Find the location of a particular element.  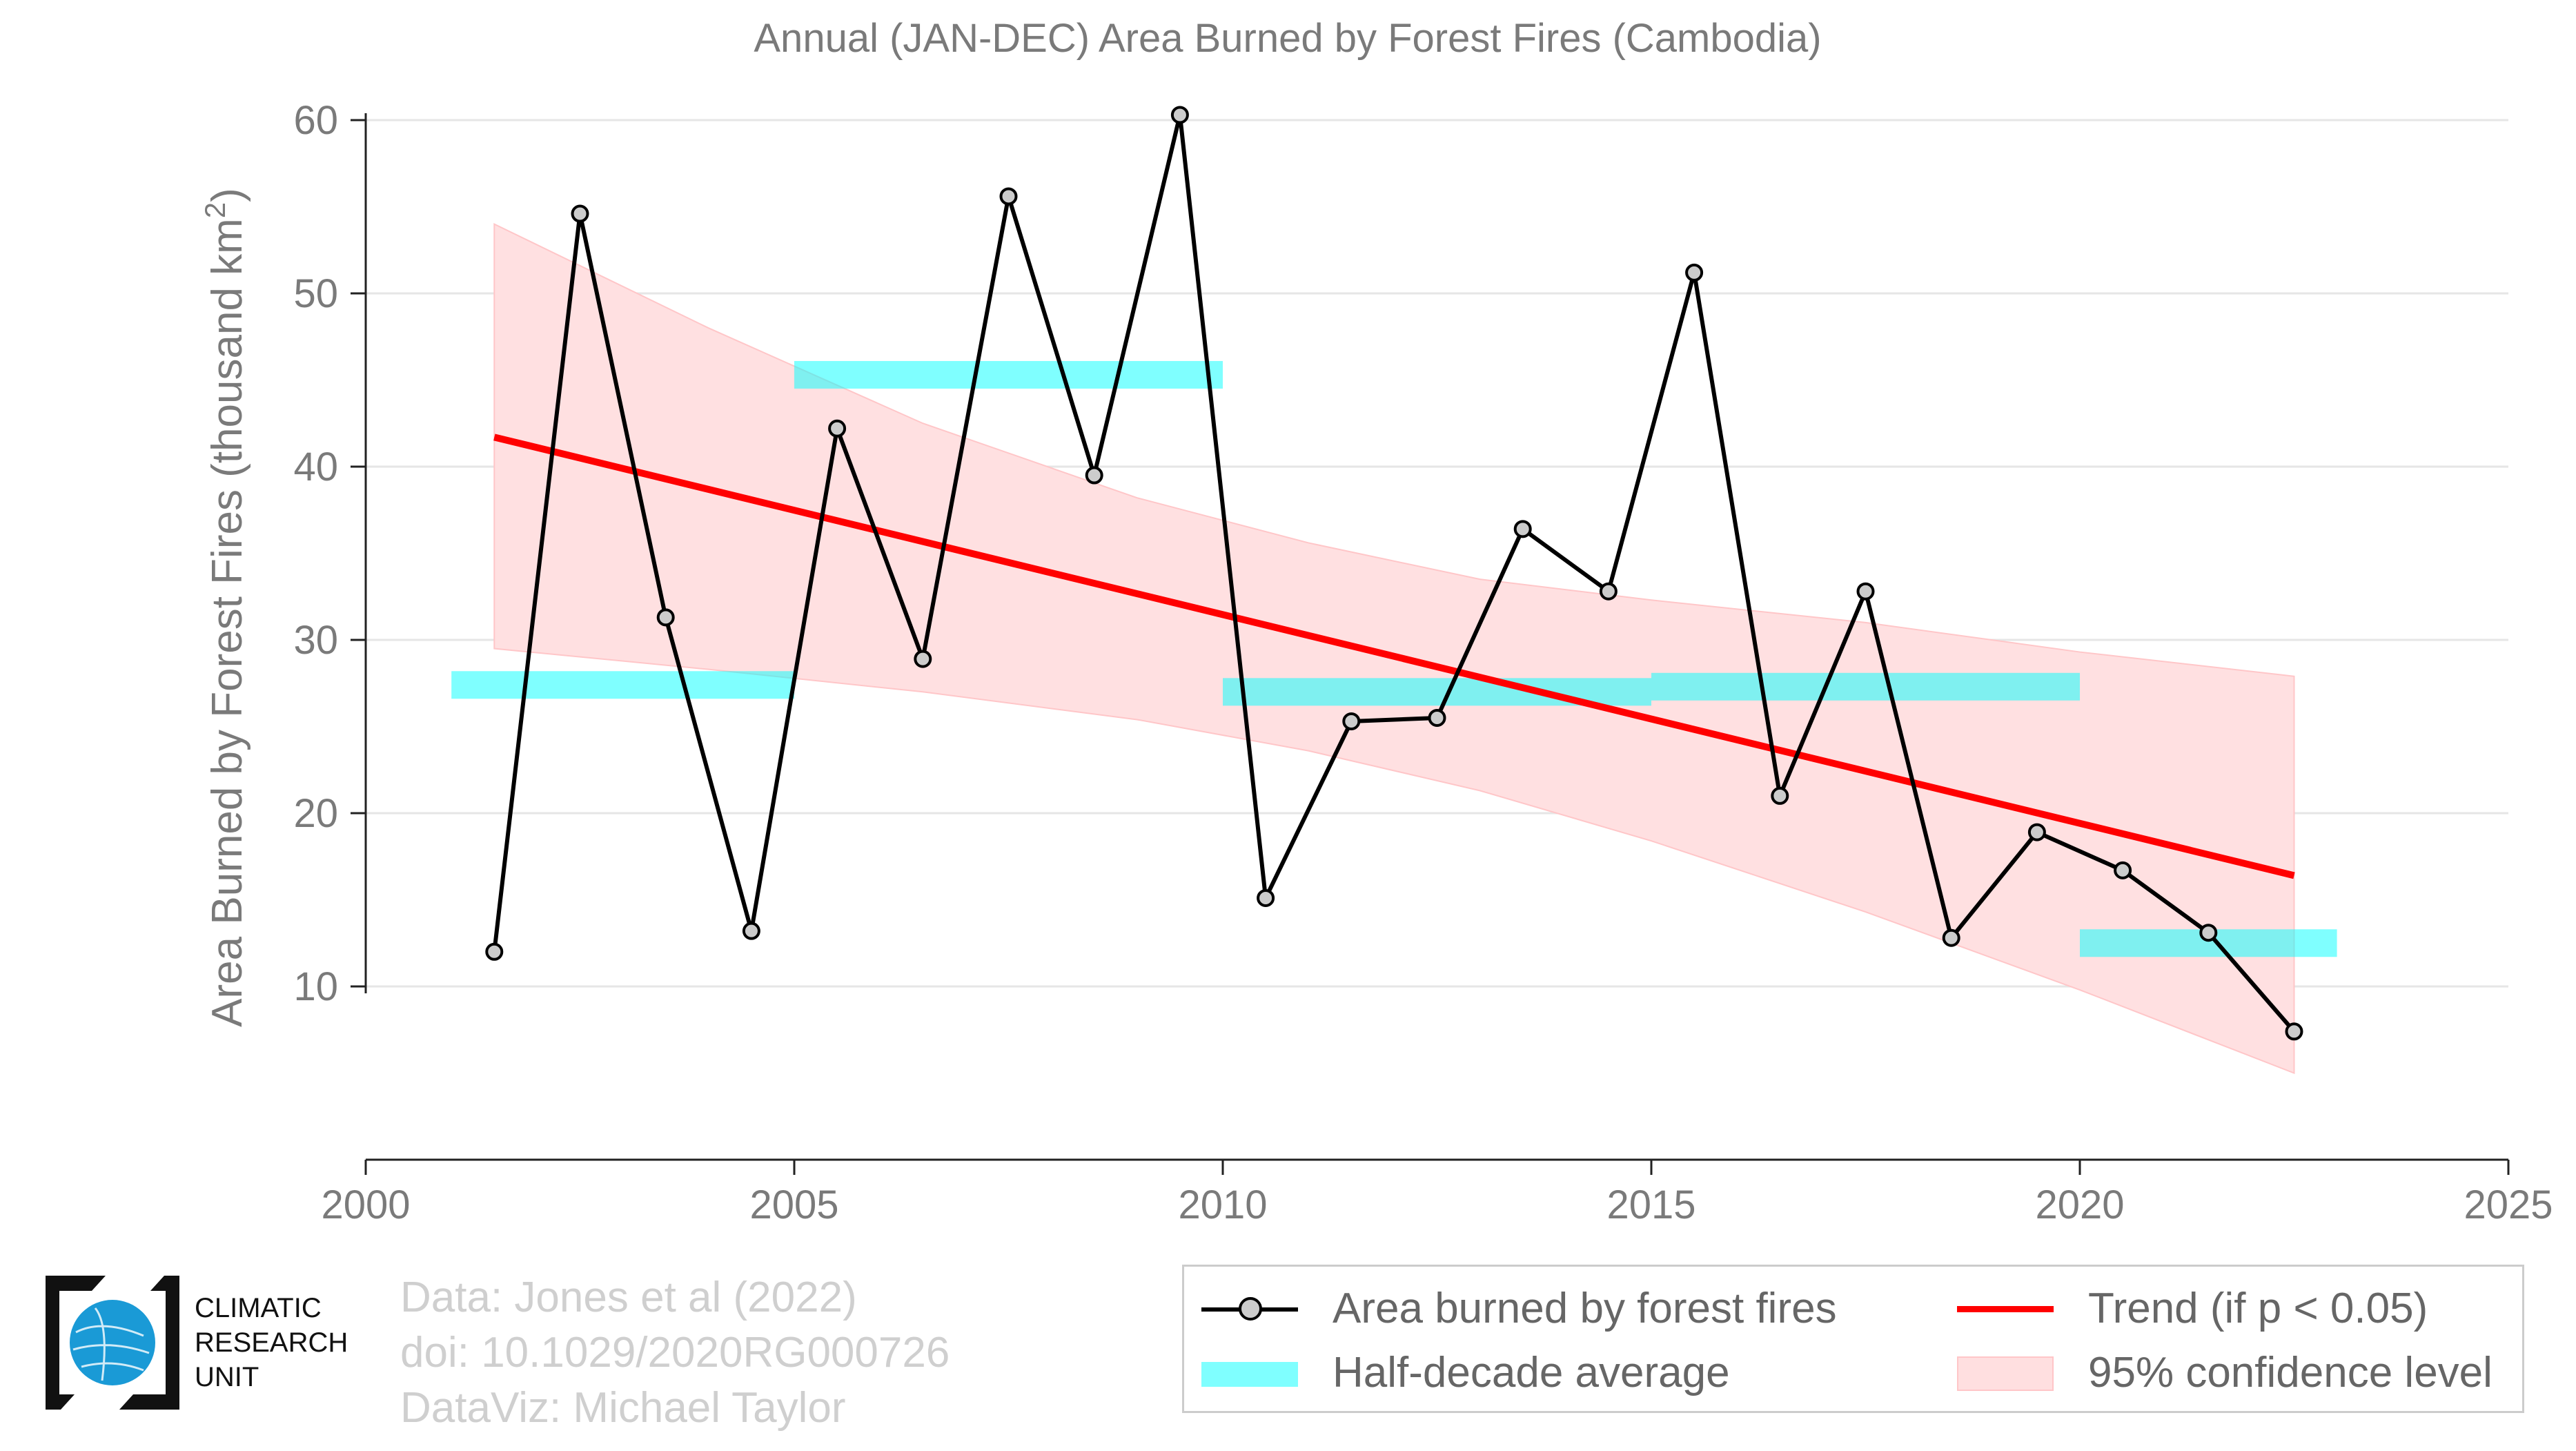

legend-item-half-decade: Half-decade average is located at coordinates (1465, 1373).